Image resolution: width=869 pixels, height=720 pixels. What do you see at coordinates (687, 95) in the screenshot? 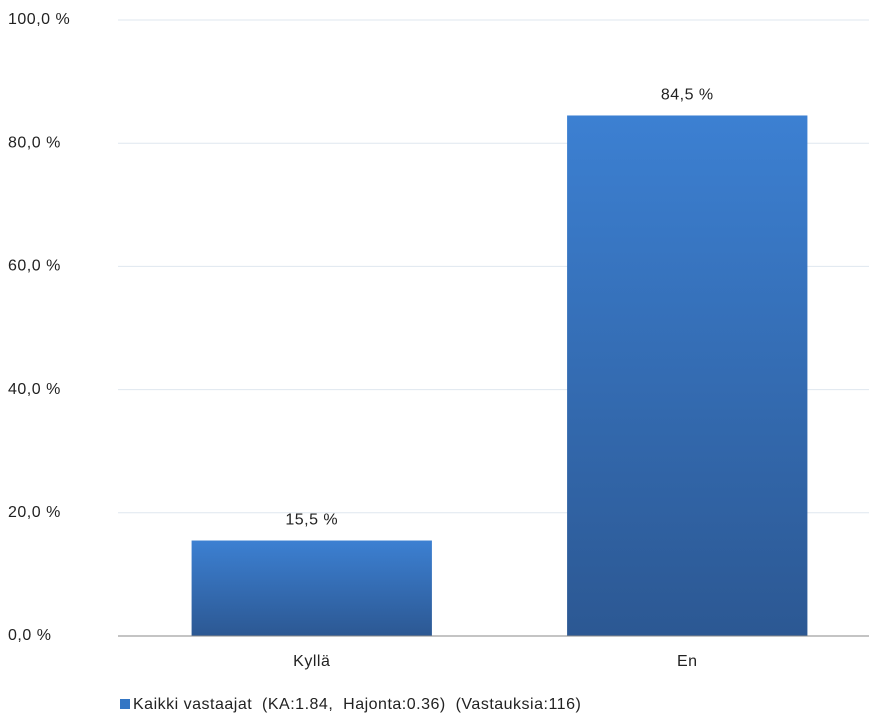
I see `data-label: 84,5 %` at bounding box center [687, 95].